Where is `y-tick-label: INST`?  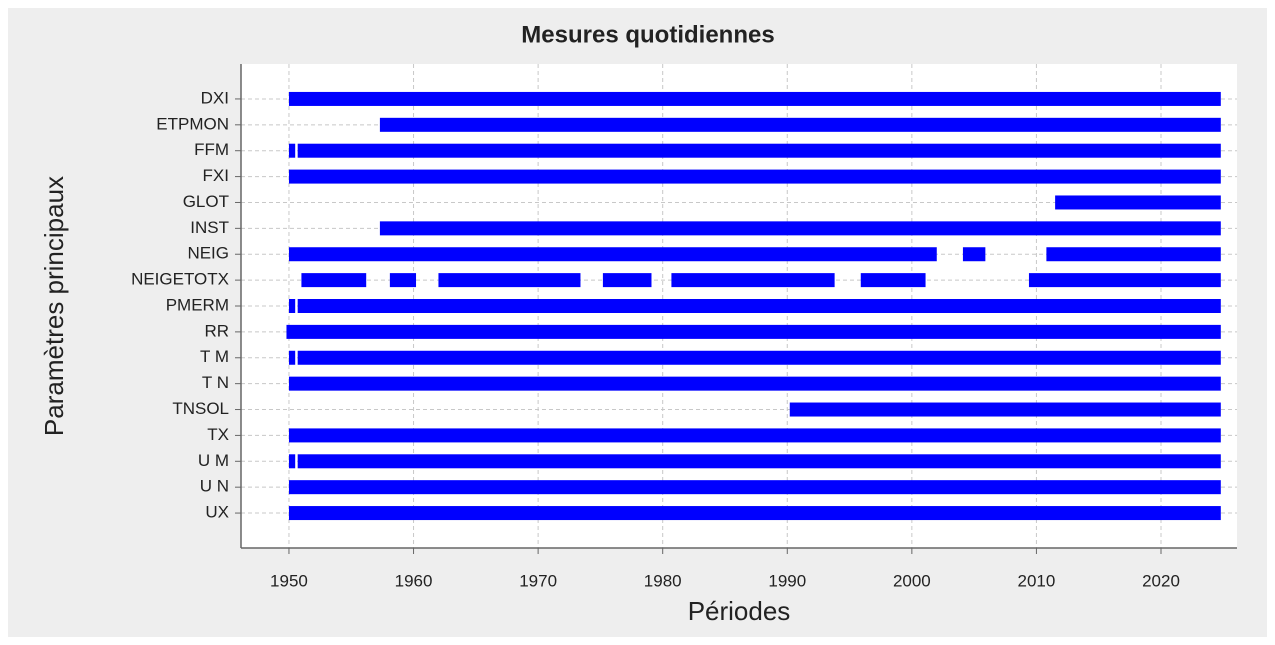
y-tick-label: INST is located at coordinates (209, 227).